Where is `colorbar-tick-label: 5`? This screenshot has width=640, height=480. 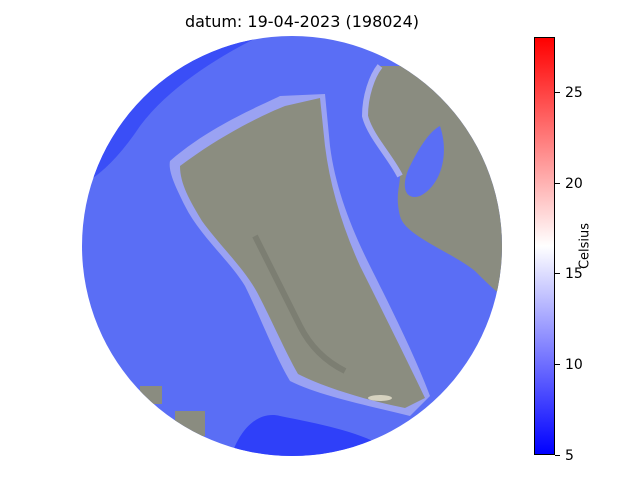
colorbar-tick-label: 5 is located at coordinates (569, 456).